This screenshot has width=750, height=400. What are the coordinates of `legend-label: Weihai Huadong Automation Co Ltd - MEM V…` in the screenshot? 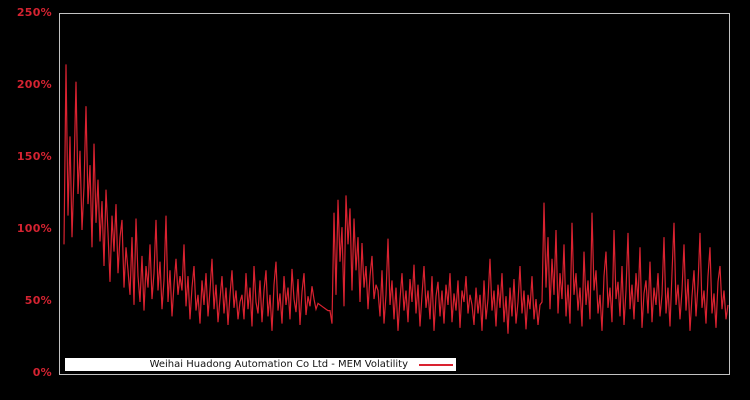 It's located at (278, 364).